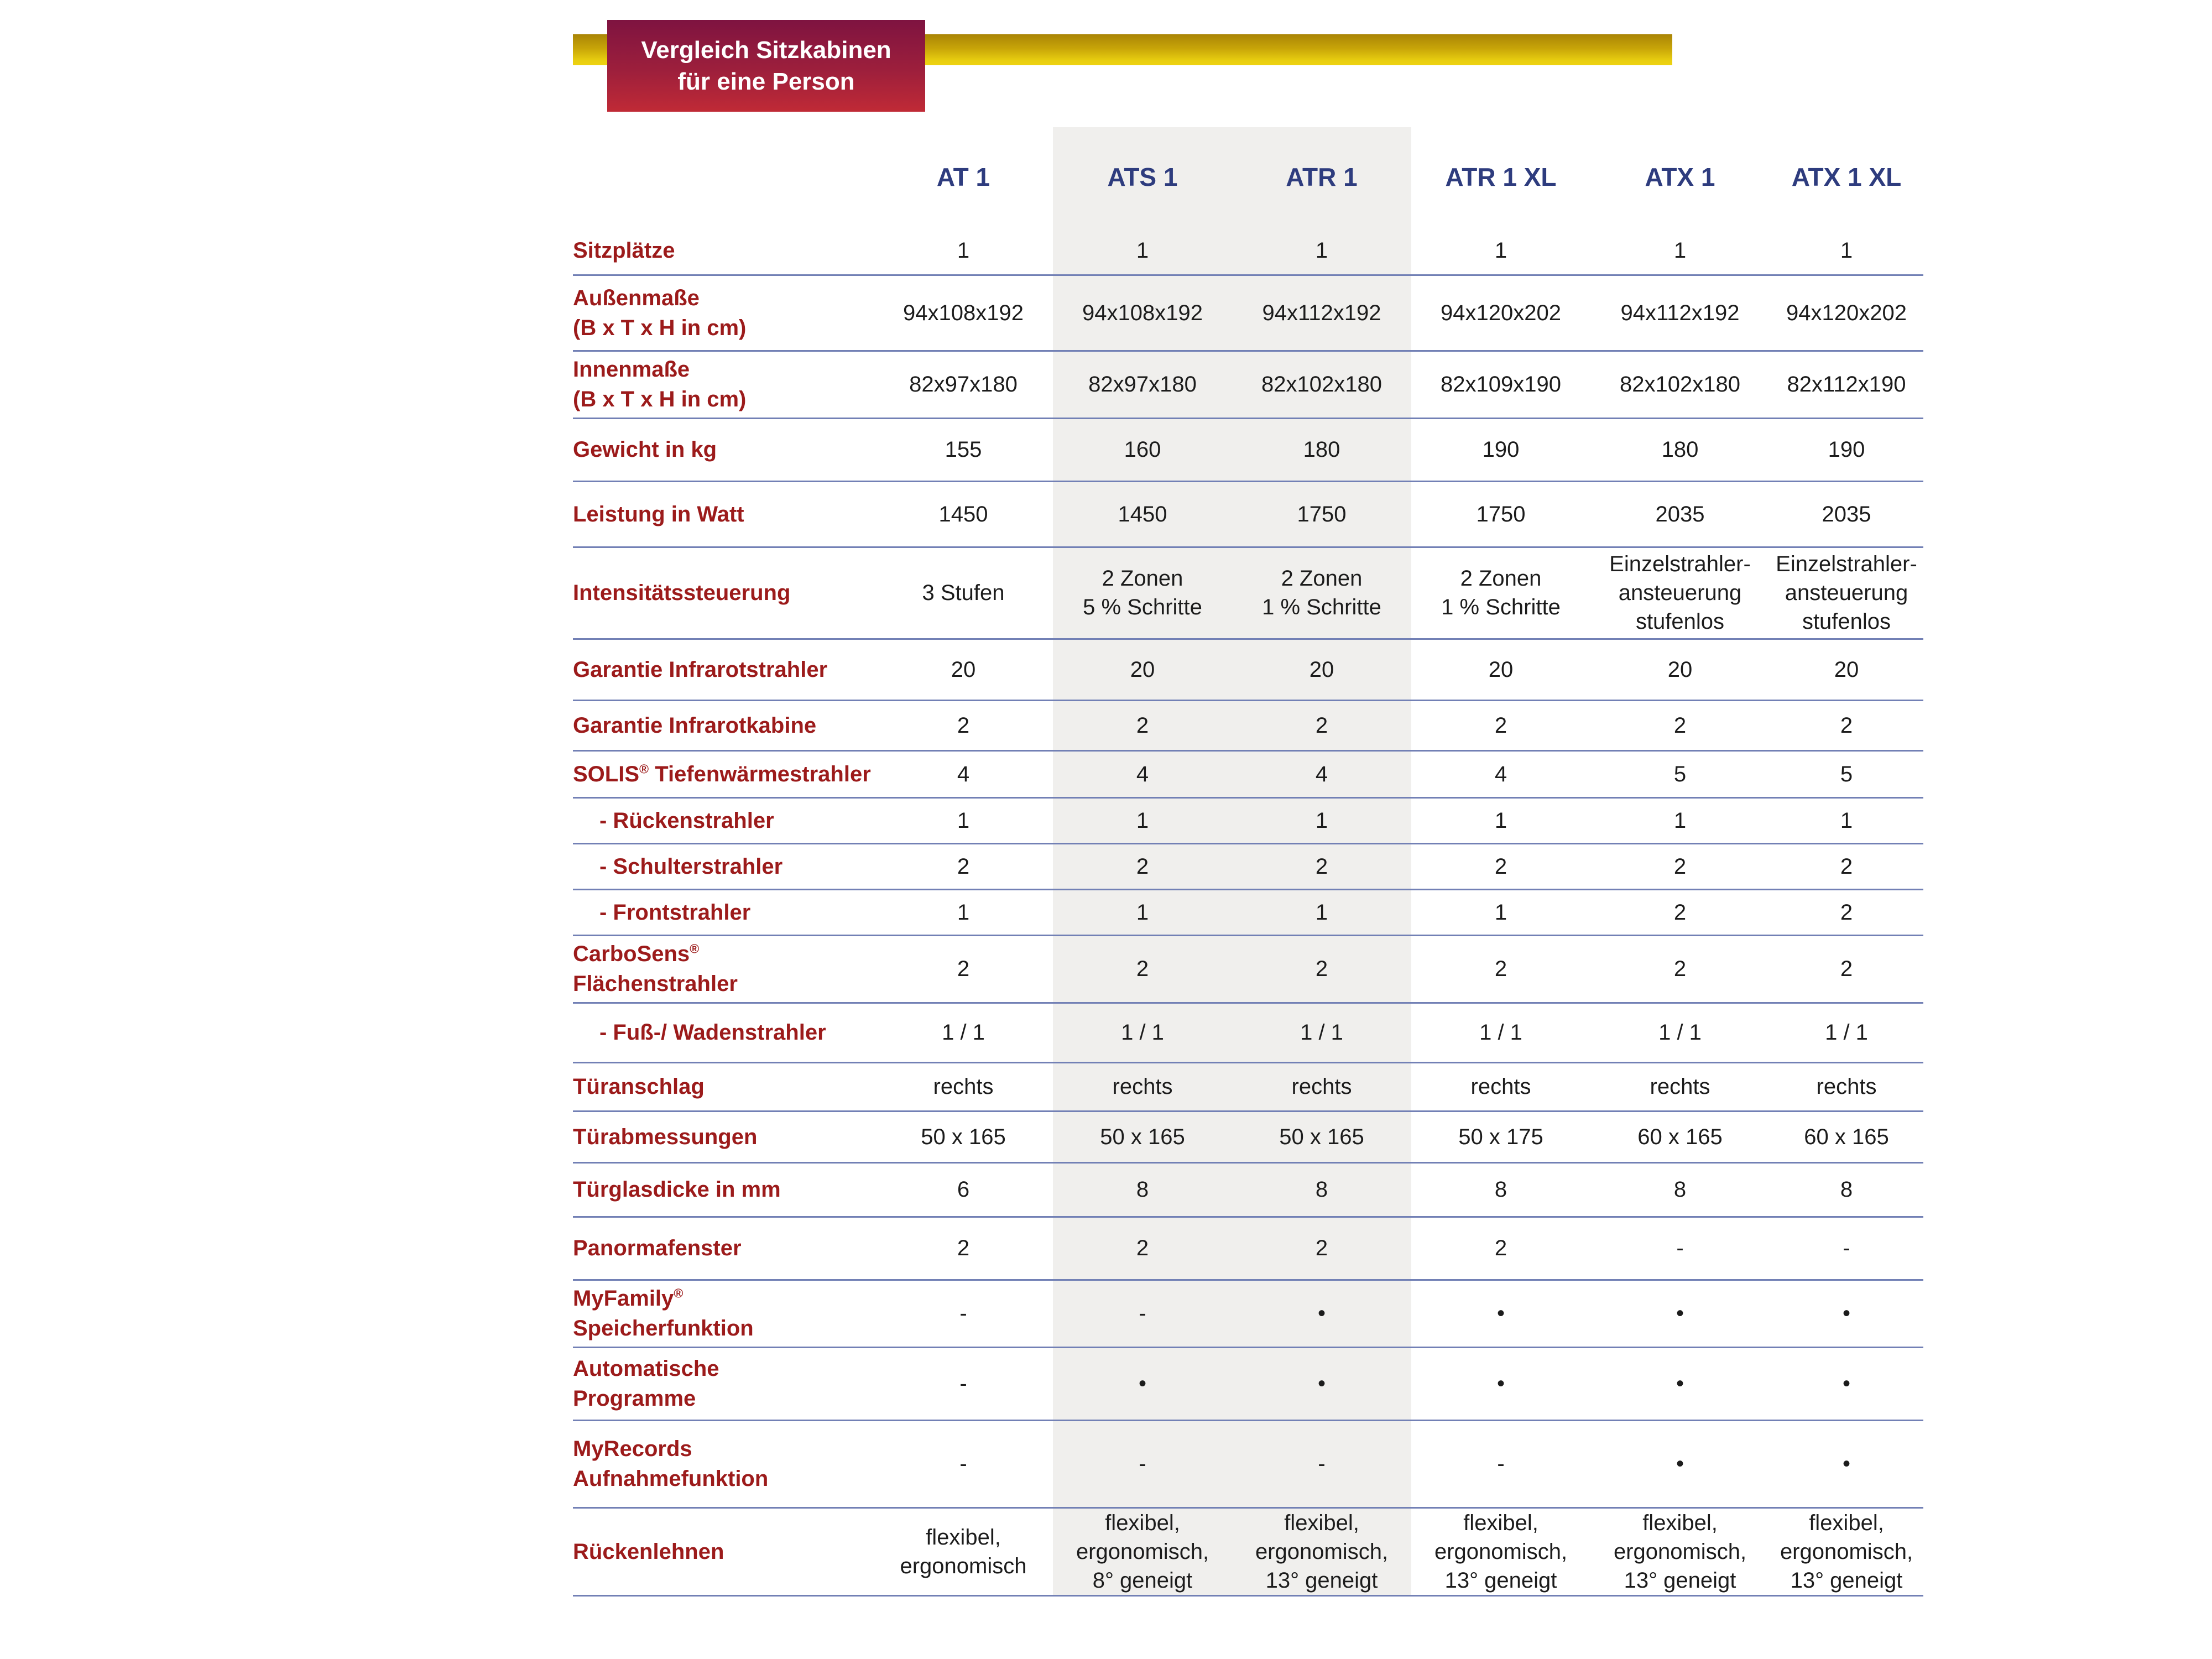  What do you see at coordinates (724, 1033) in the screenshot?
I see `row-label: - Fuß-/ Wadenstrahler` at bounding box center [724, 1033].